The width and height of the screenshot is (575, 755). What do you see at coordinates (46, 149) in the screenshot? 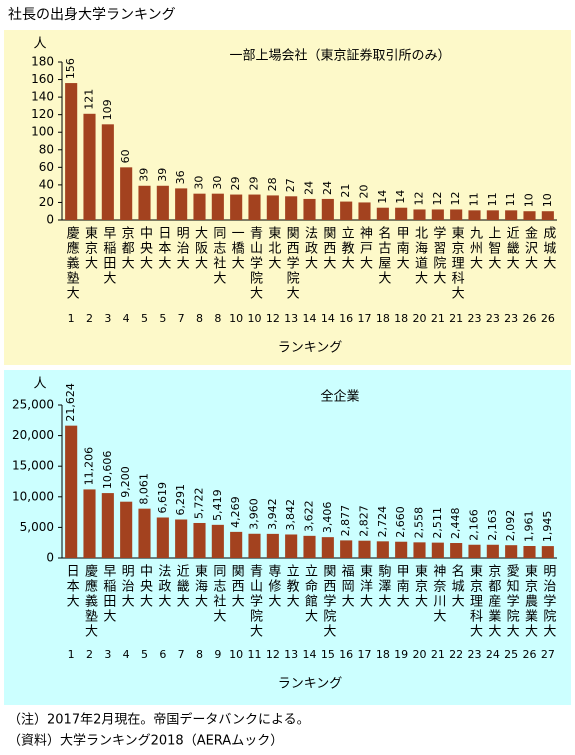
I see `y-tick-label: 80` at bounding box center [46, 149].